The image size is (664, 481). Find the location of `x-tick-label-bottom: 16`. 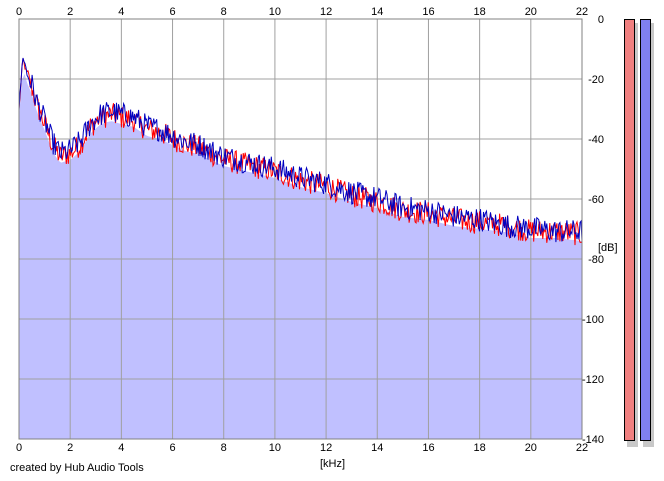

x-tick-label-bottom: 16 is located at coordinates (428, 448).